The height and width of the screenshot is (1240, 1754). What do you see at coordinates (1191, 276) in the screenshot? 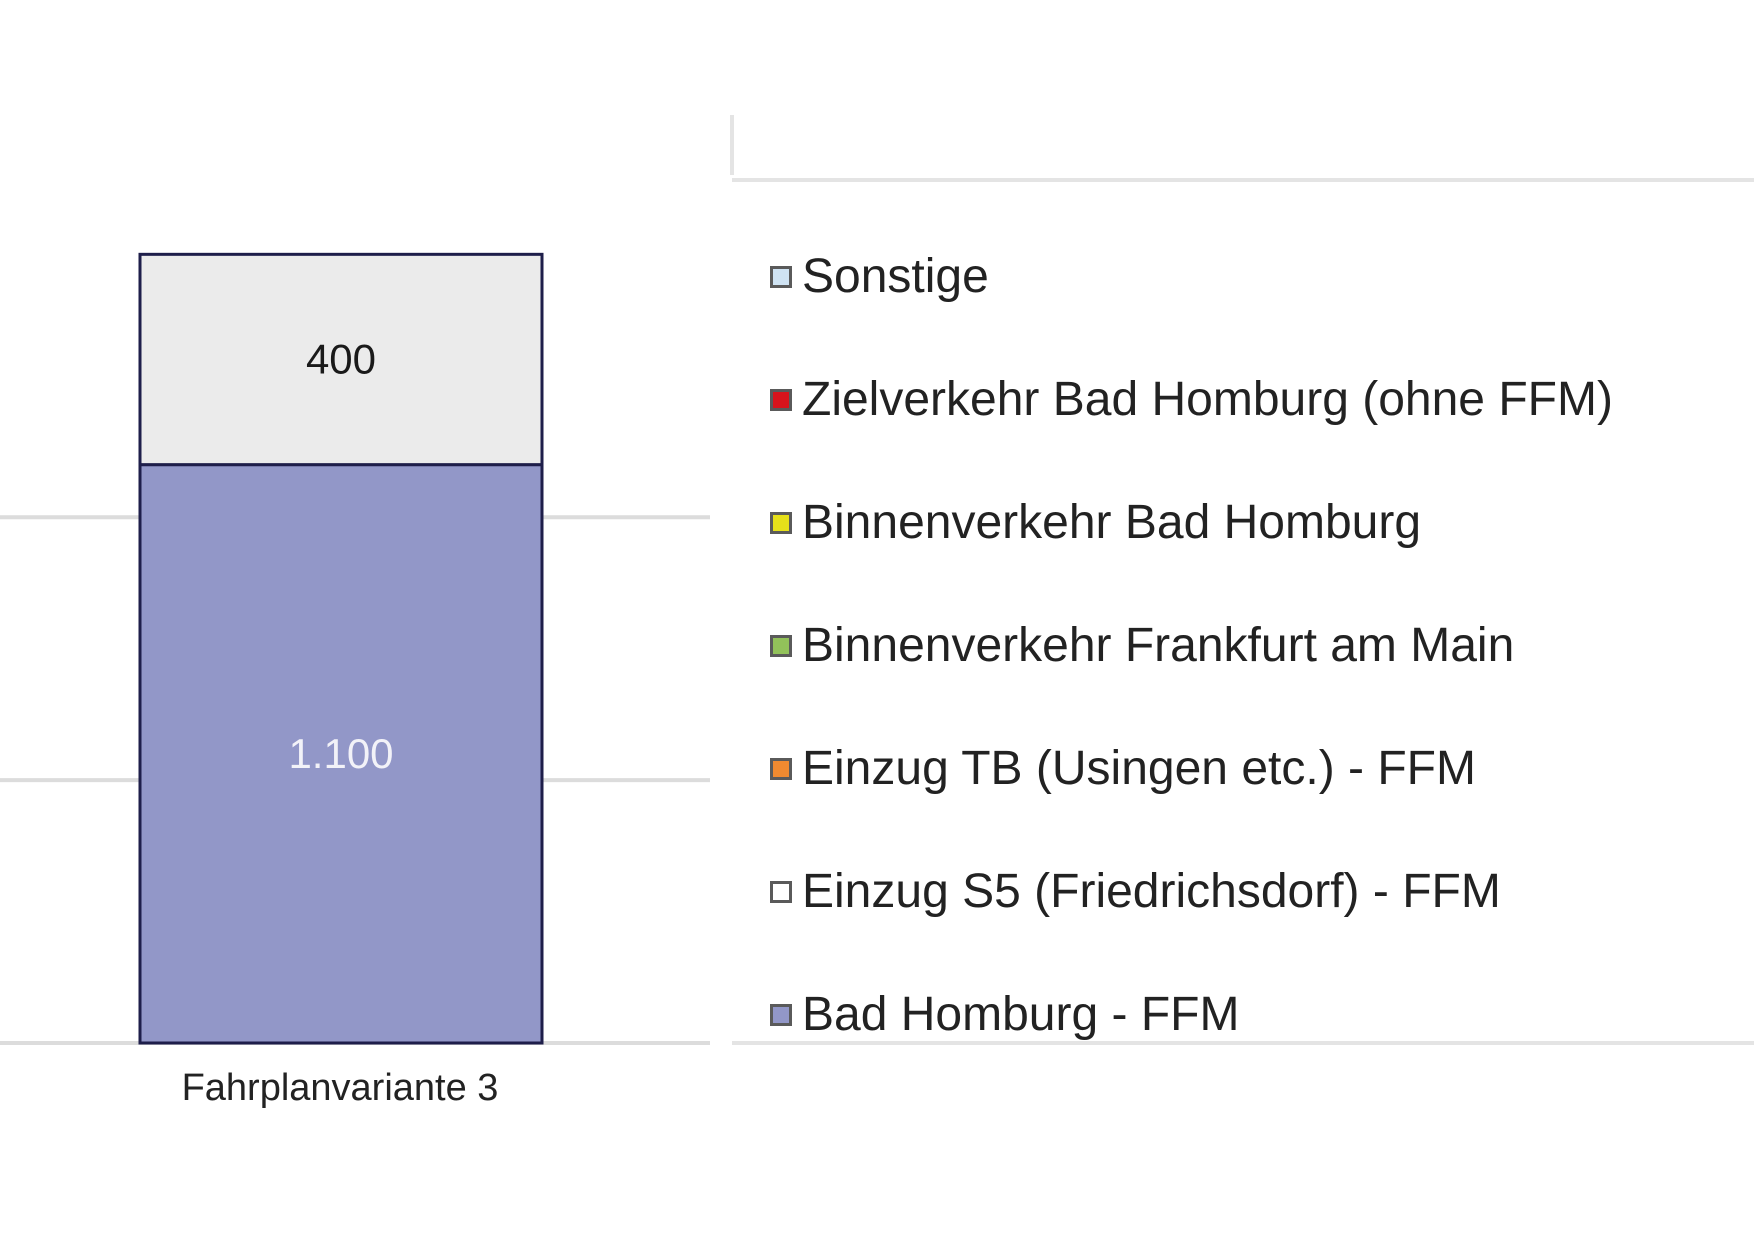
I see `legend-item: Sonstige` at bounding box center [1191, 276].